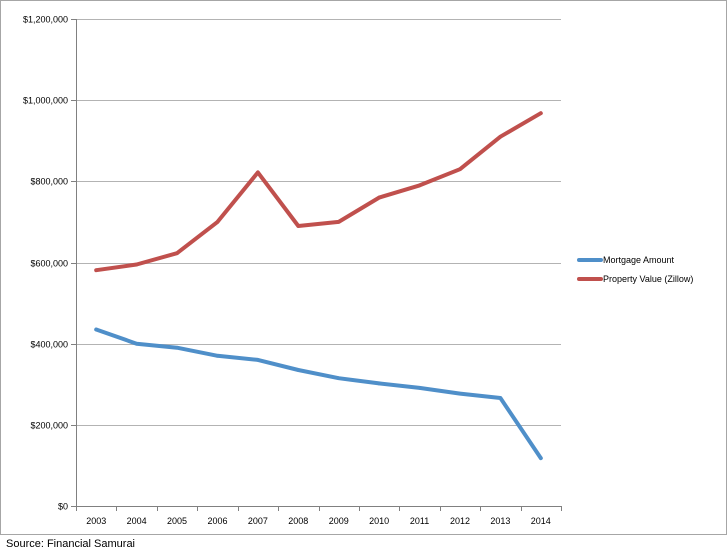  I want to click on x-tick-label: 2009, so click(339, 521).